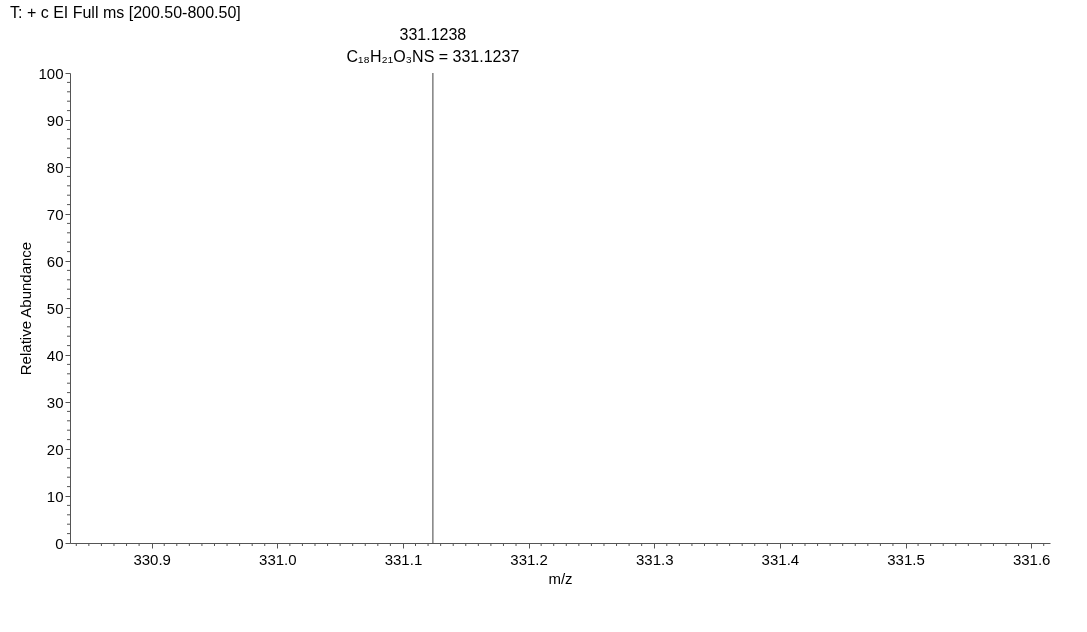 Image resolution: width=1087 pixels, height=632 pixels. What do you see at coordinates (55, 167) in the screenshot?
I see `y-tick-label: 80` at bounding box center [55, 167].